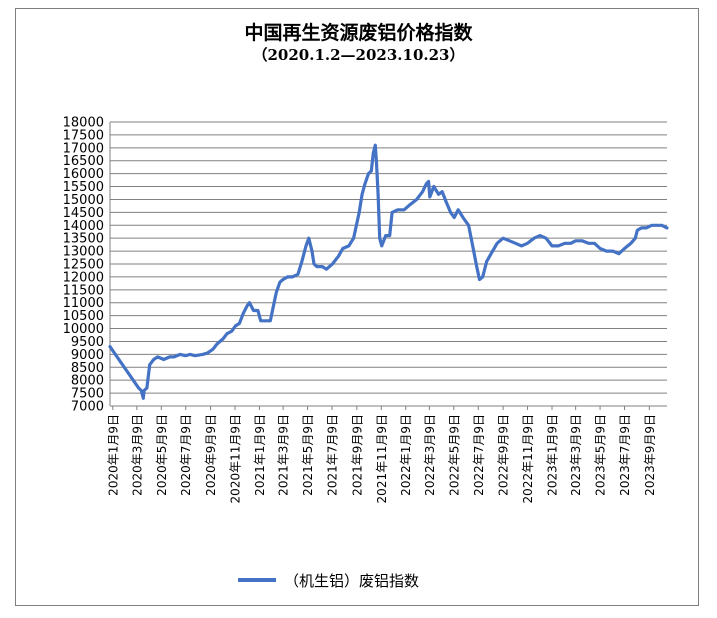 This screenshot has width=717, height=618. What do you see at coordinates (454, 455) in the screenshot?
I see `x-tick-label: 2022年5月9日` at bounding box center [454, 455].